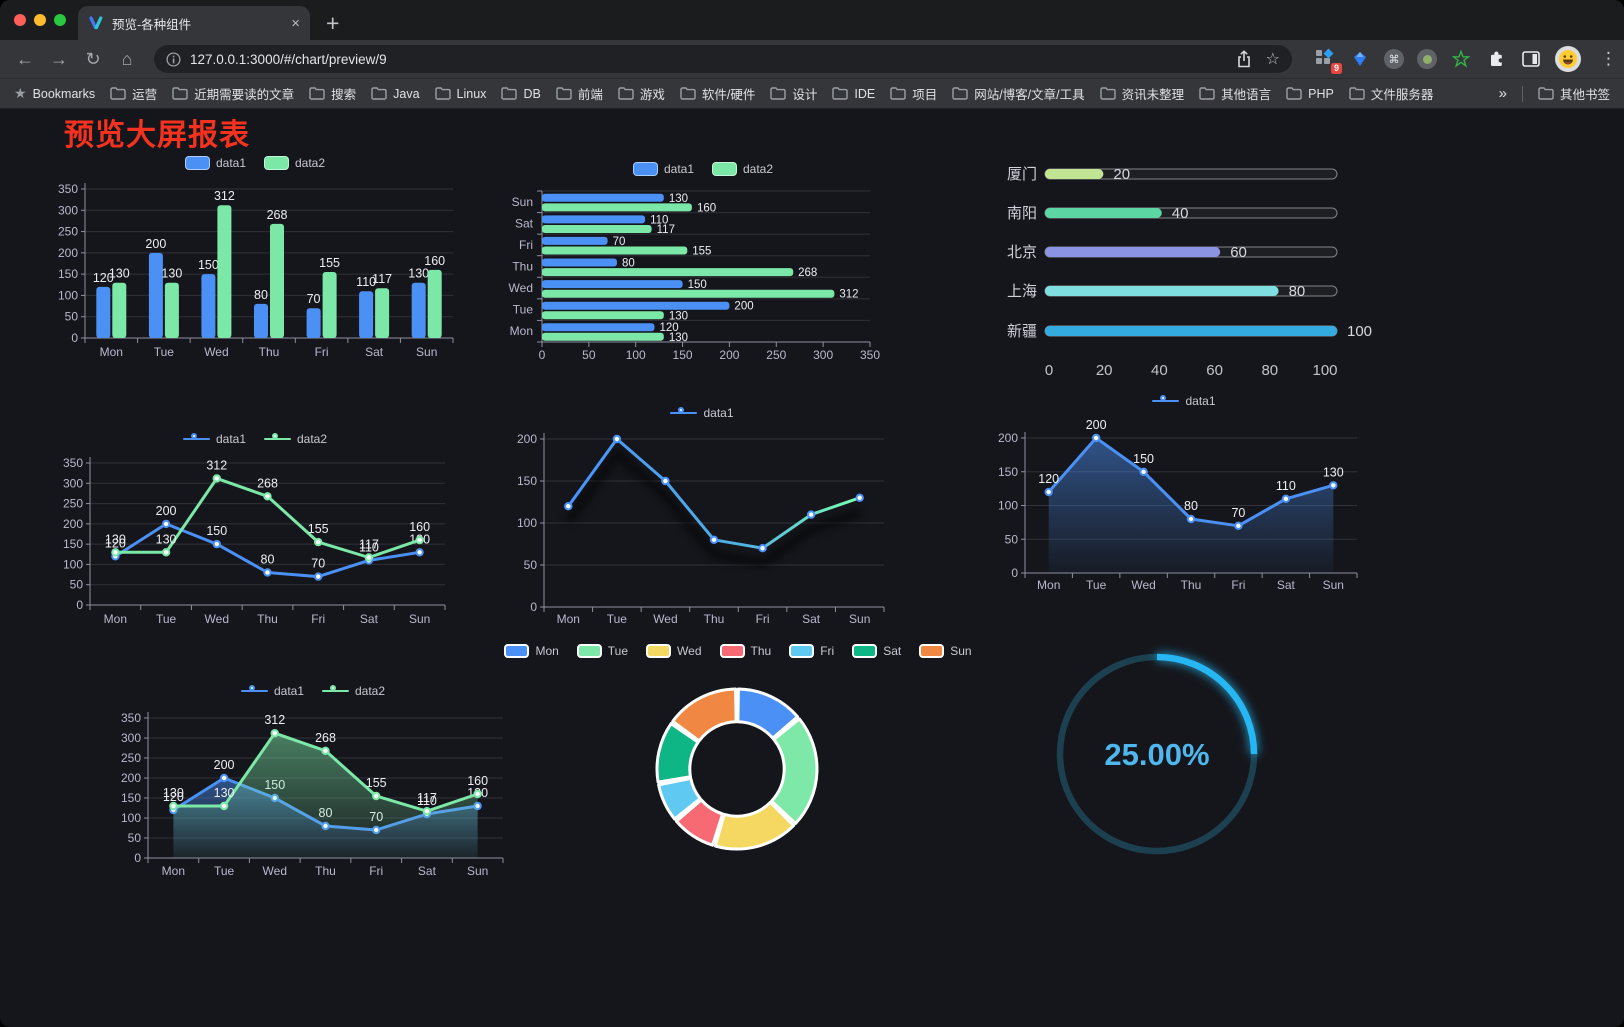 This screenshot has height=1027, width=1624. Describe the element at coordinates (602, 651) in the screenshot. I see `legend-item-Tue: Tue` at that location.